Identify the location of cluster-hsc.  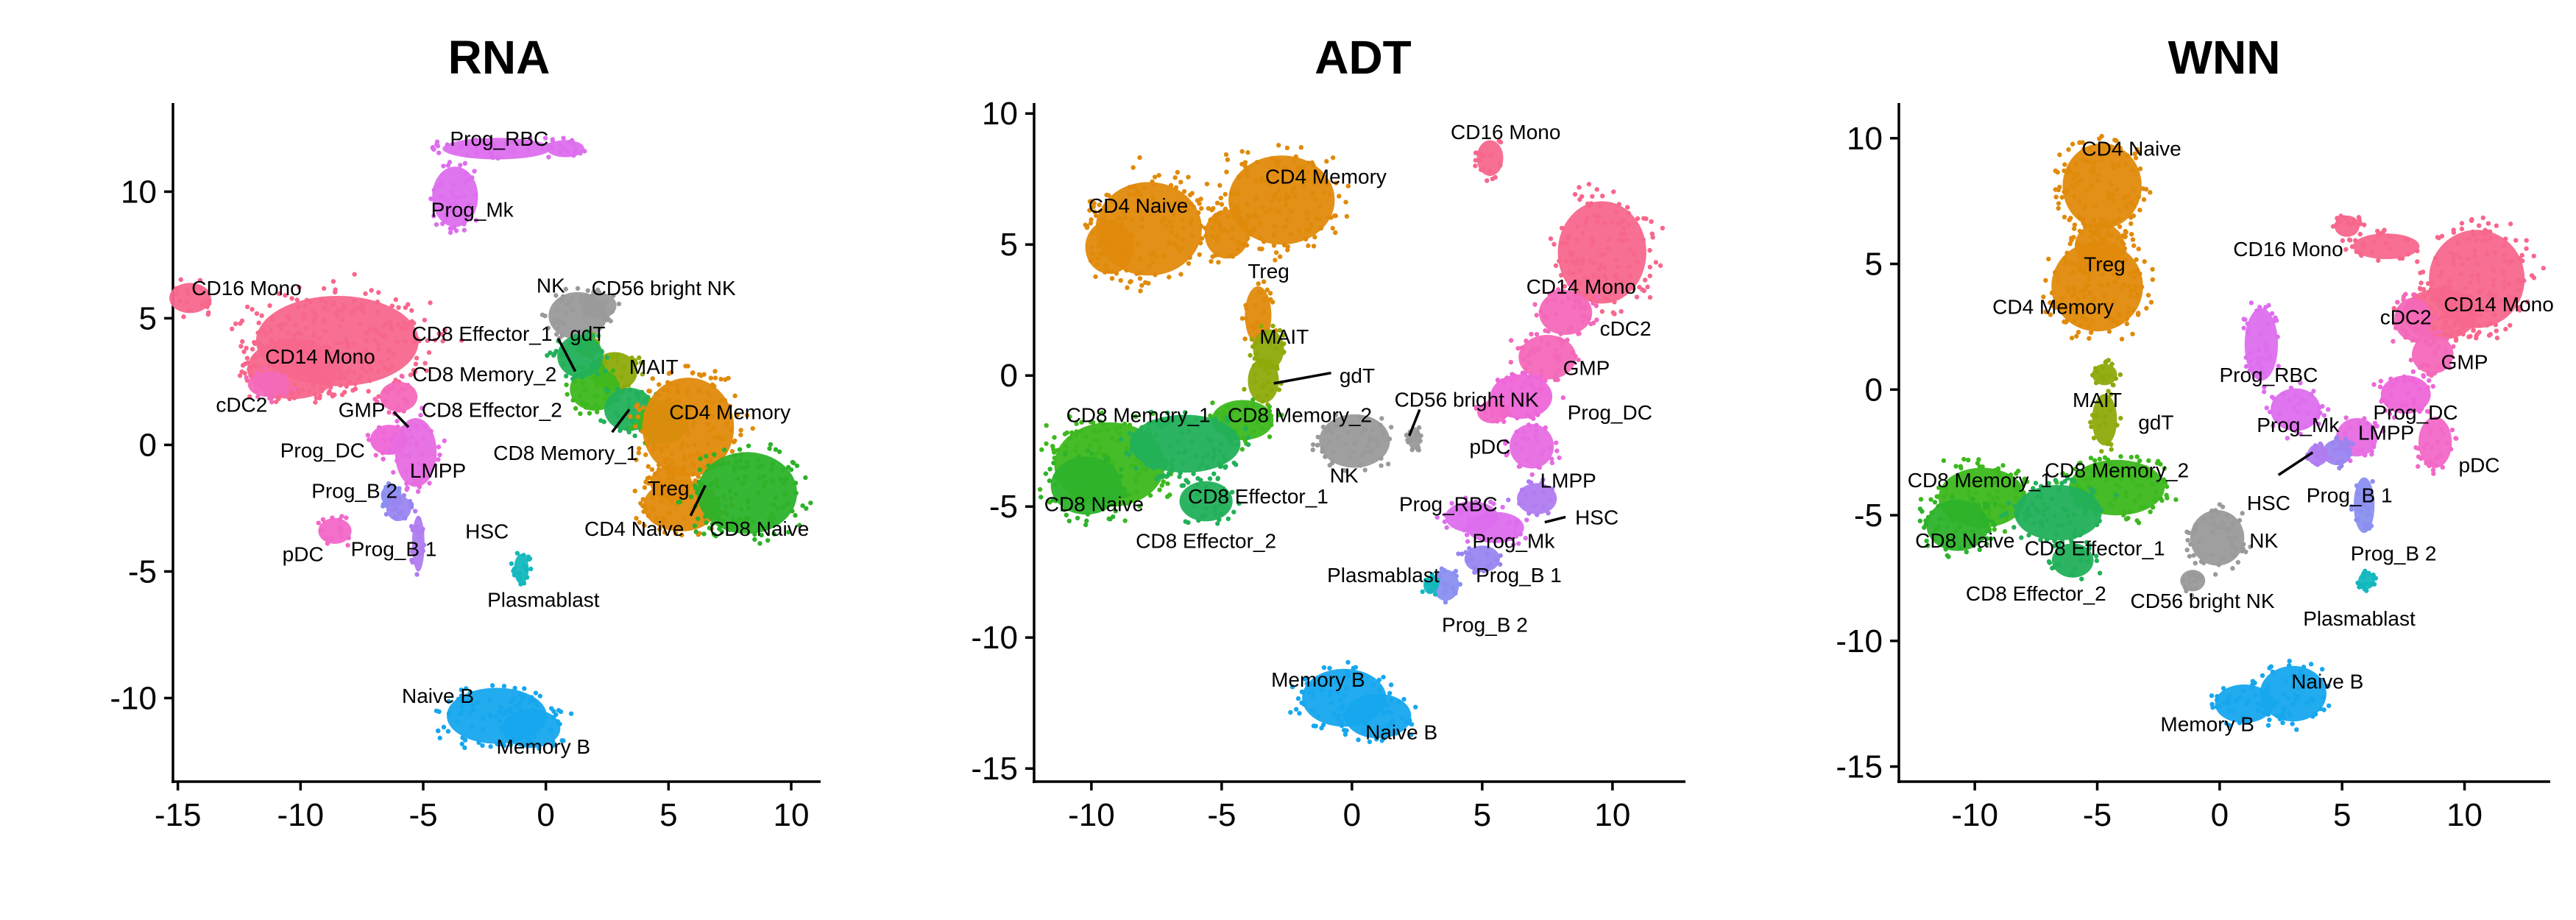
(418, 543).